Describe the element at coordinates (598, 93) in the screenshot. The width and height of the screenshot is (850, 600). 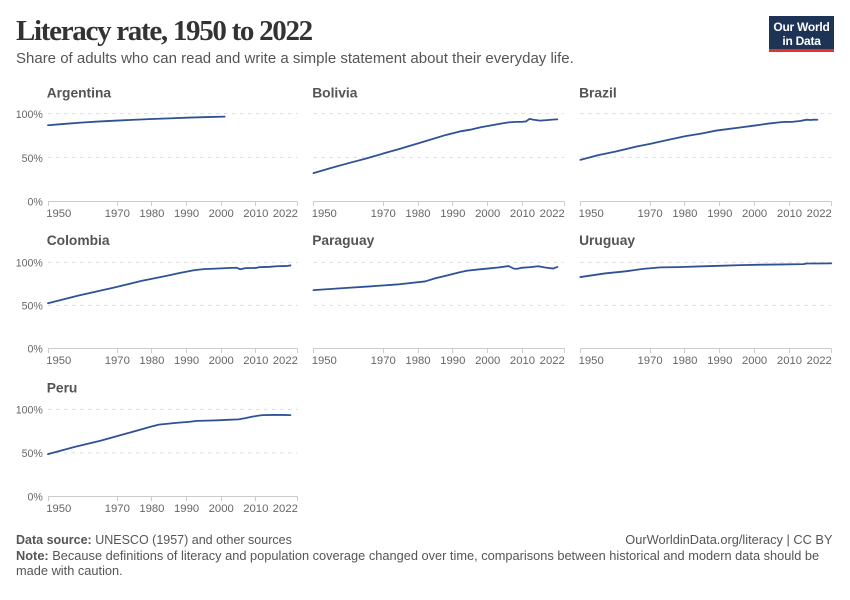
I see `svg-text: Brazil` at that location.